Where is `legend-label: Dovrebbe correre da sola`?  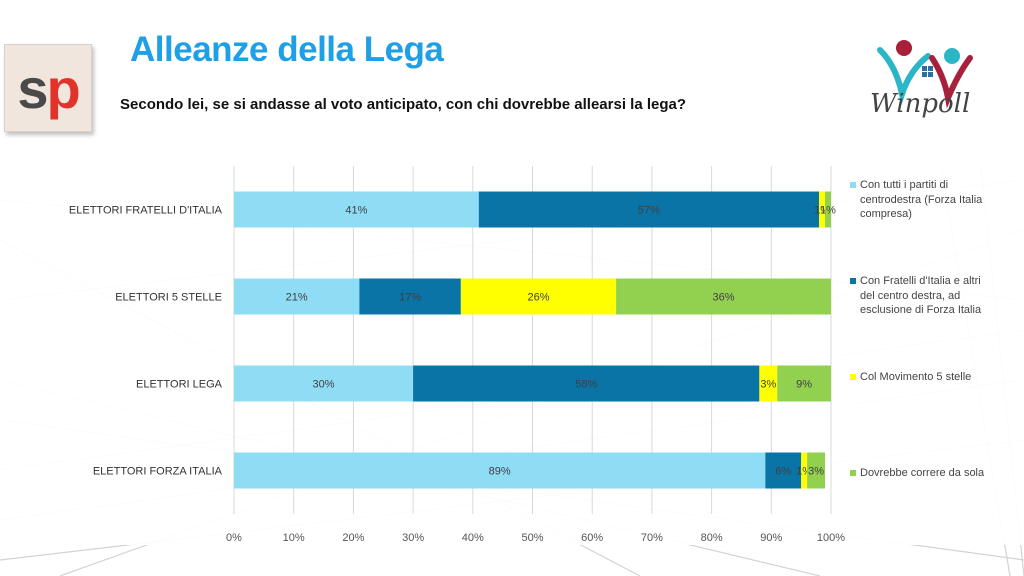 legend-label: Dovrebbe correre da sola is located at coordinates (922, 473).